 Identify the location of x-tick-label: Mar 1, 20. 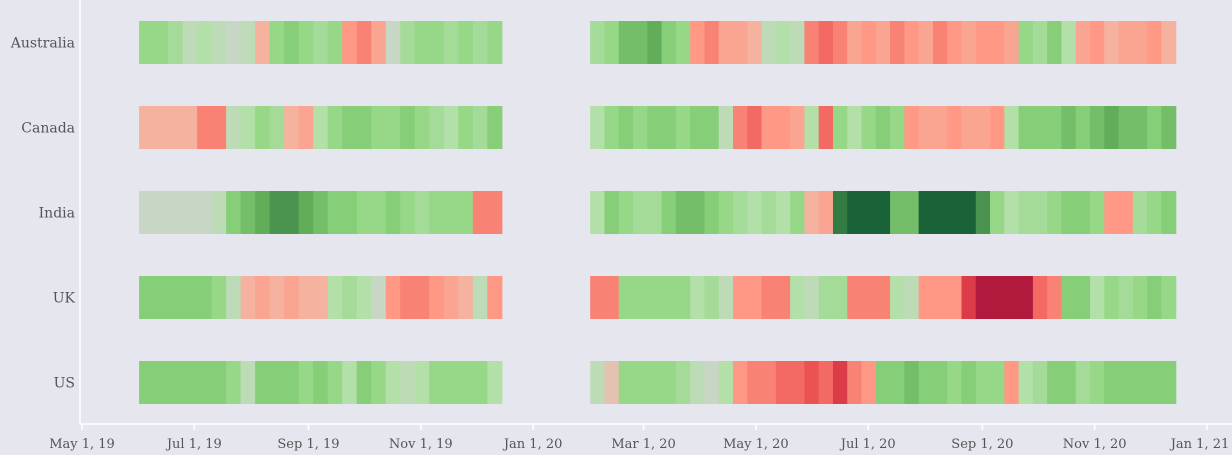
(643, 444).